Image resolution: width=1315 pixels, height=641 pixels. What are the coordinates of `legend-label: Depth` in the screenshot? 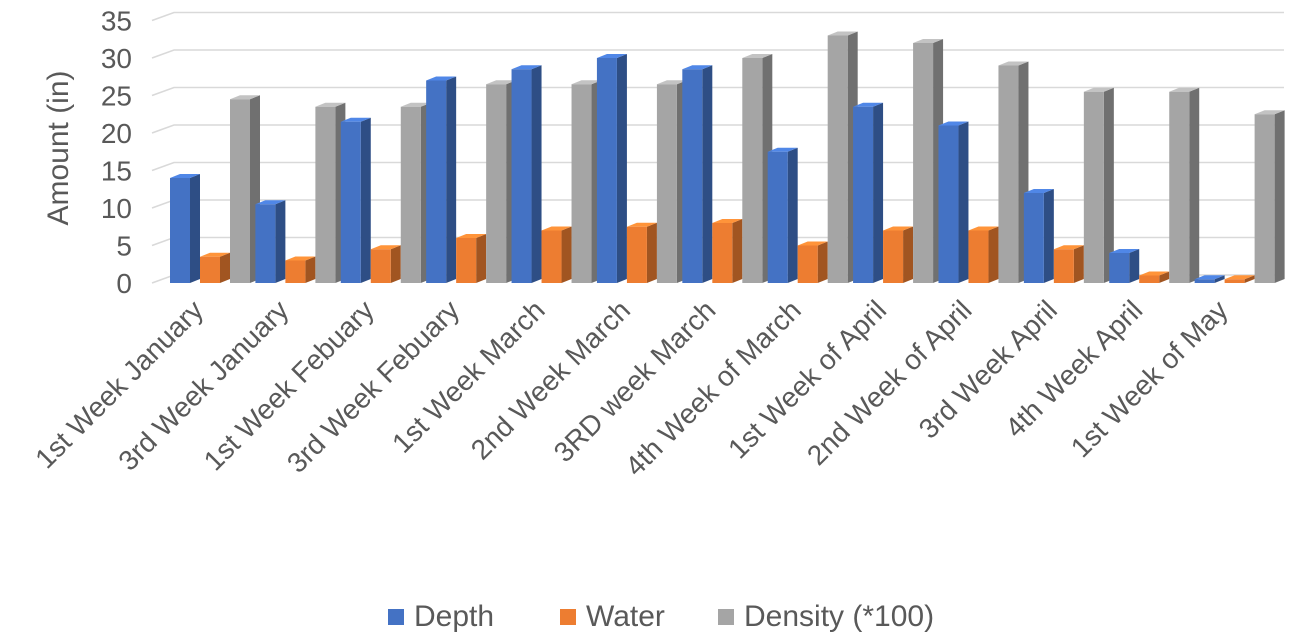 It's located at (454, 616).